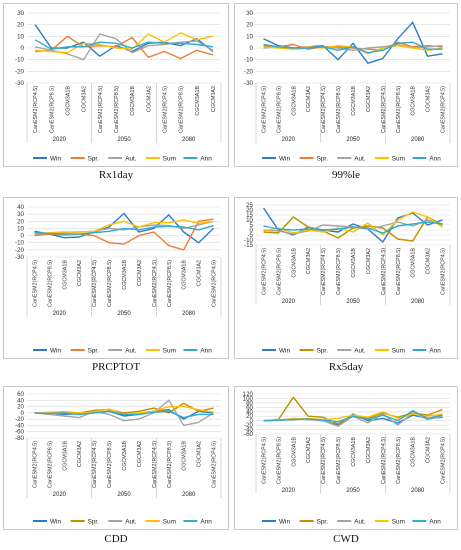 This screenshot has width=461, height=550. Describe the element at coordinates (20, 207) in the screenshot. I see `y-tick-label: 40` at that location.